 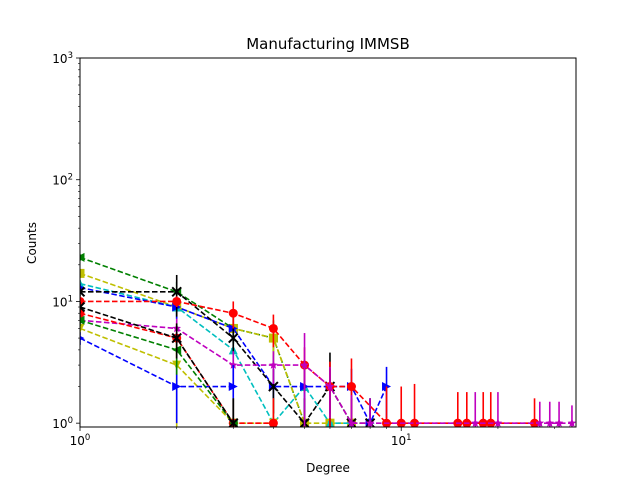 What do you see at coordinates (62, 58) in the screenshot?
I see `y-tick-label: 103` at bounding box center [62, 58].